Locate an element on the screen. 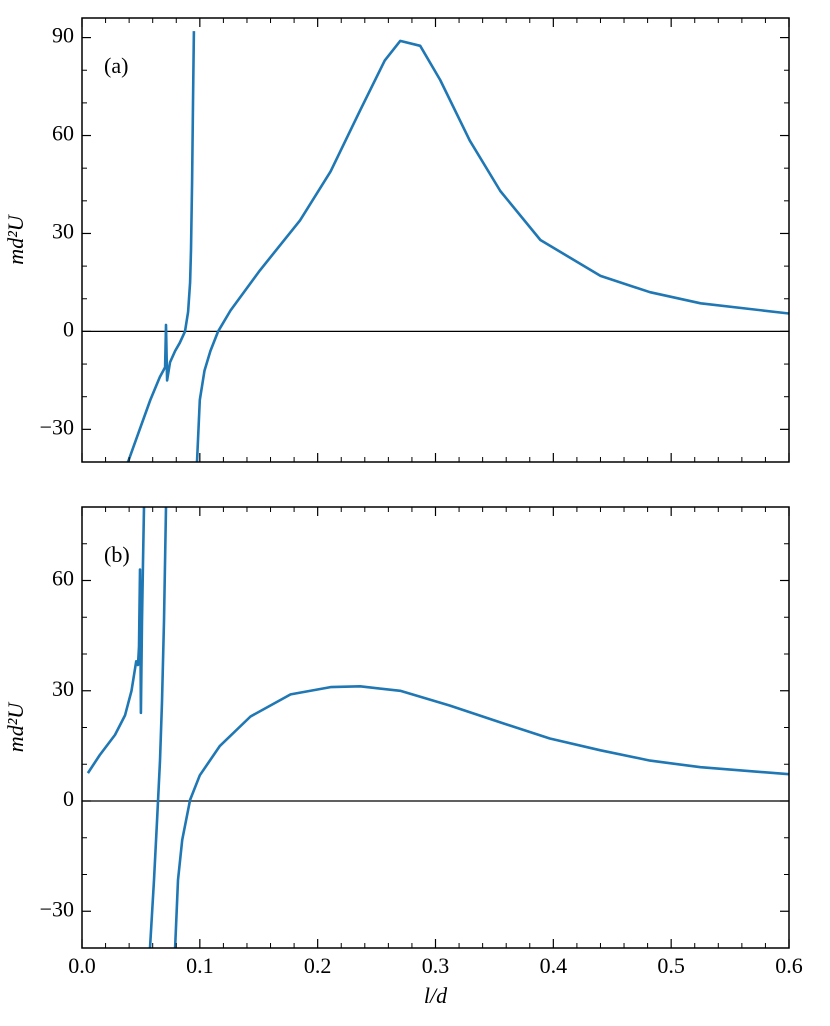  x-tick-label: 0.5 is located at coordinates (671, 965).